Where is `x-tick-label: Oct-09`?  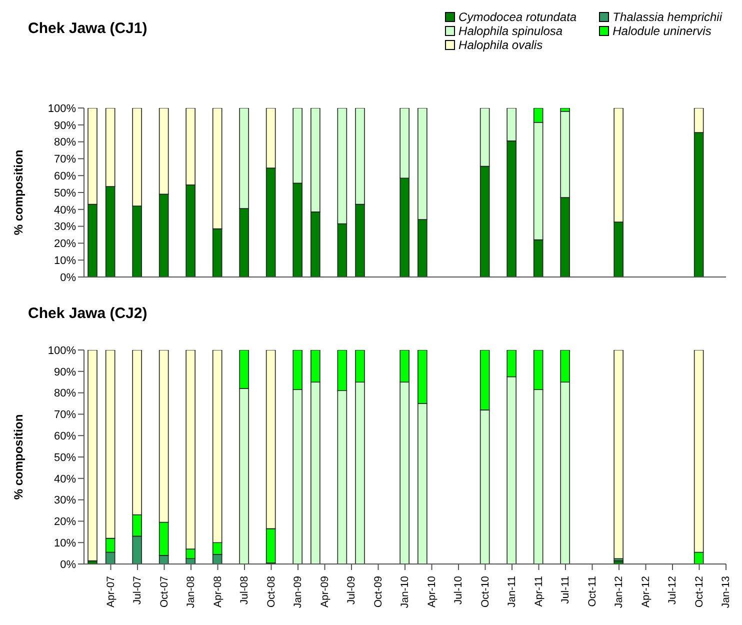 x-tick-label: Oct-09 is located at coordinates (378, 592).